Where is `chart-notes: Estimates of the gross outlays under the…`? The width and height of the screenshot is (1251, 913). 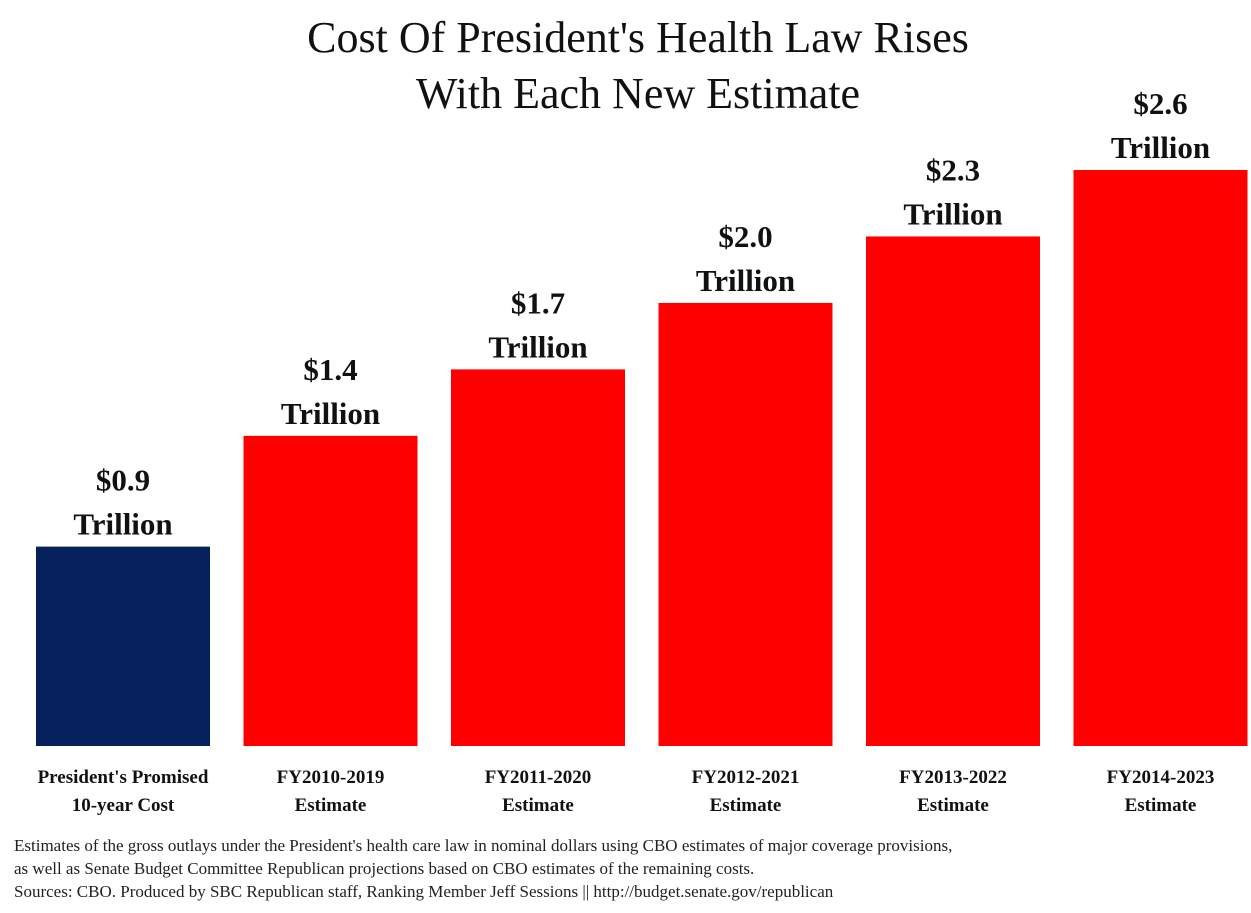
chart-notes: Estimates of the gross outlays under the… is located at coordinates (632, 868).